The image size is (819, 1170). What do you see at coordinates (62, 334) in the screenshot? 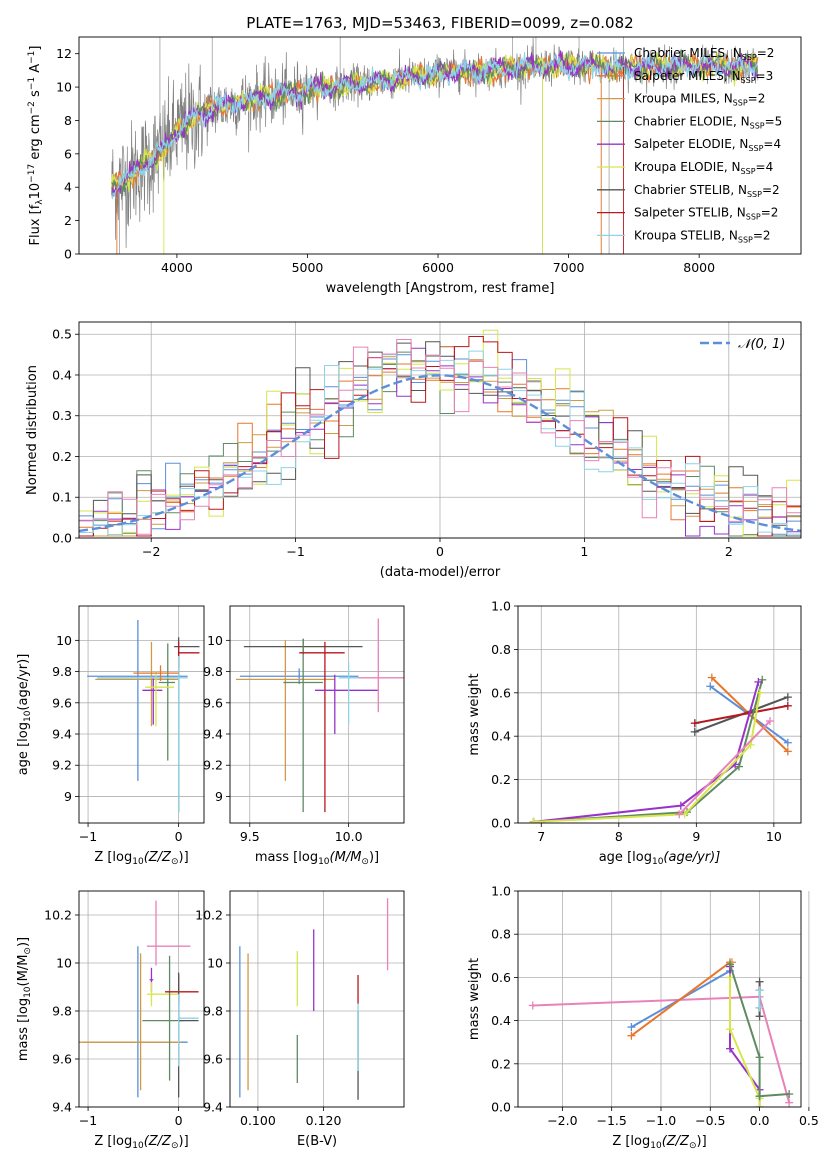
I see `y-tick-label: 0.5` at bounding box center [62, 334].